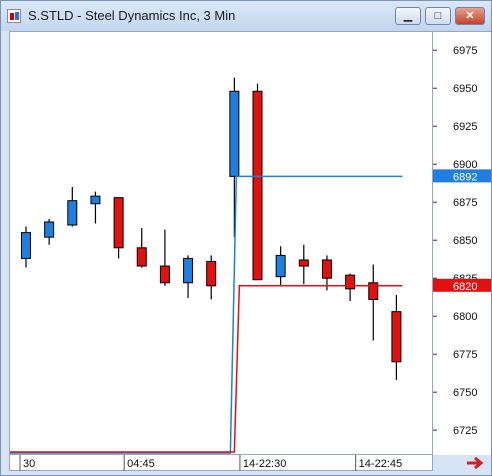  I want to click on y-tick-label: 6975, so click(465, 51).